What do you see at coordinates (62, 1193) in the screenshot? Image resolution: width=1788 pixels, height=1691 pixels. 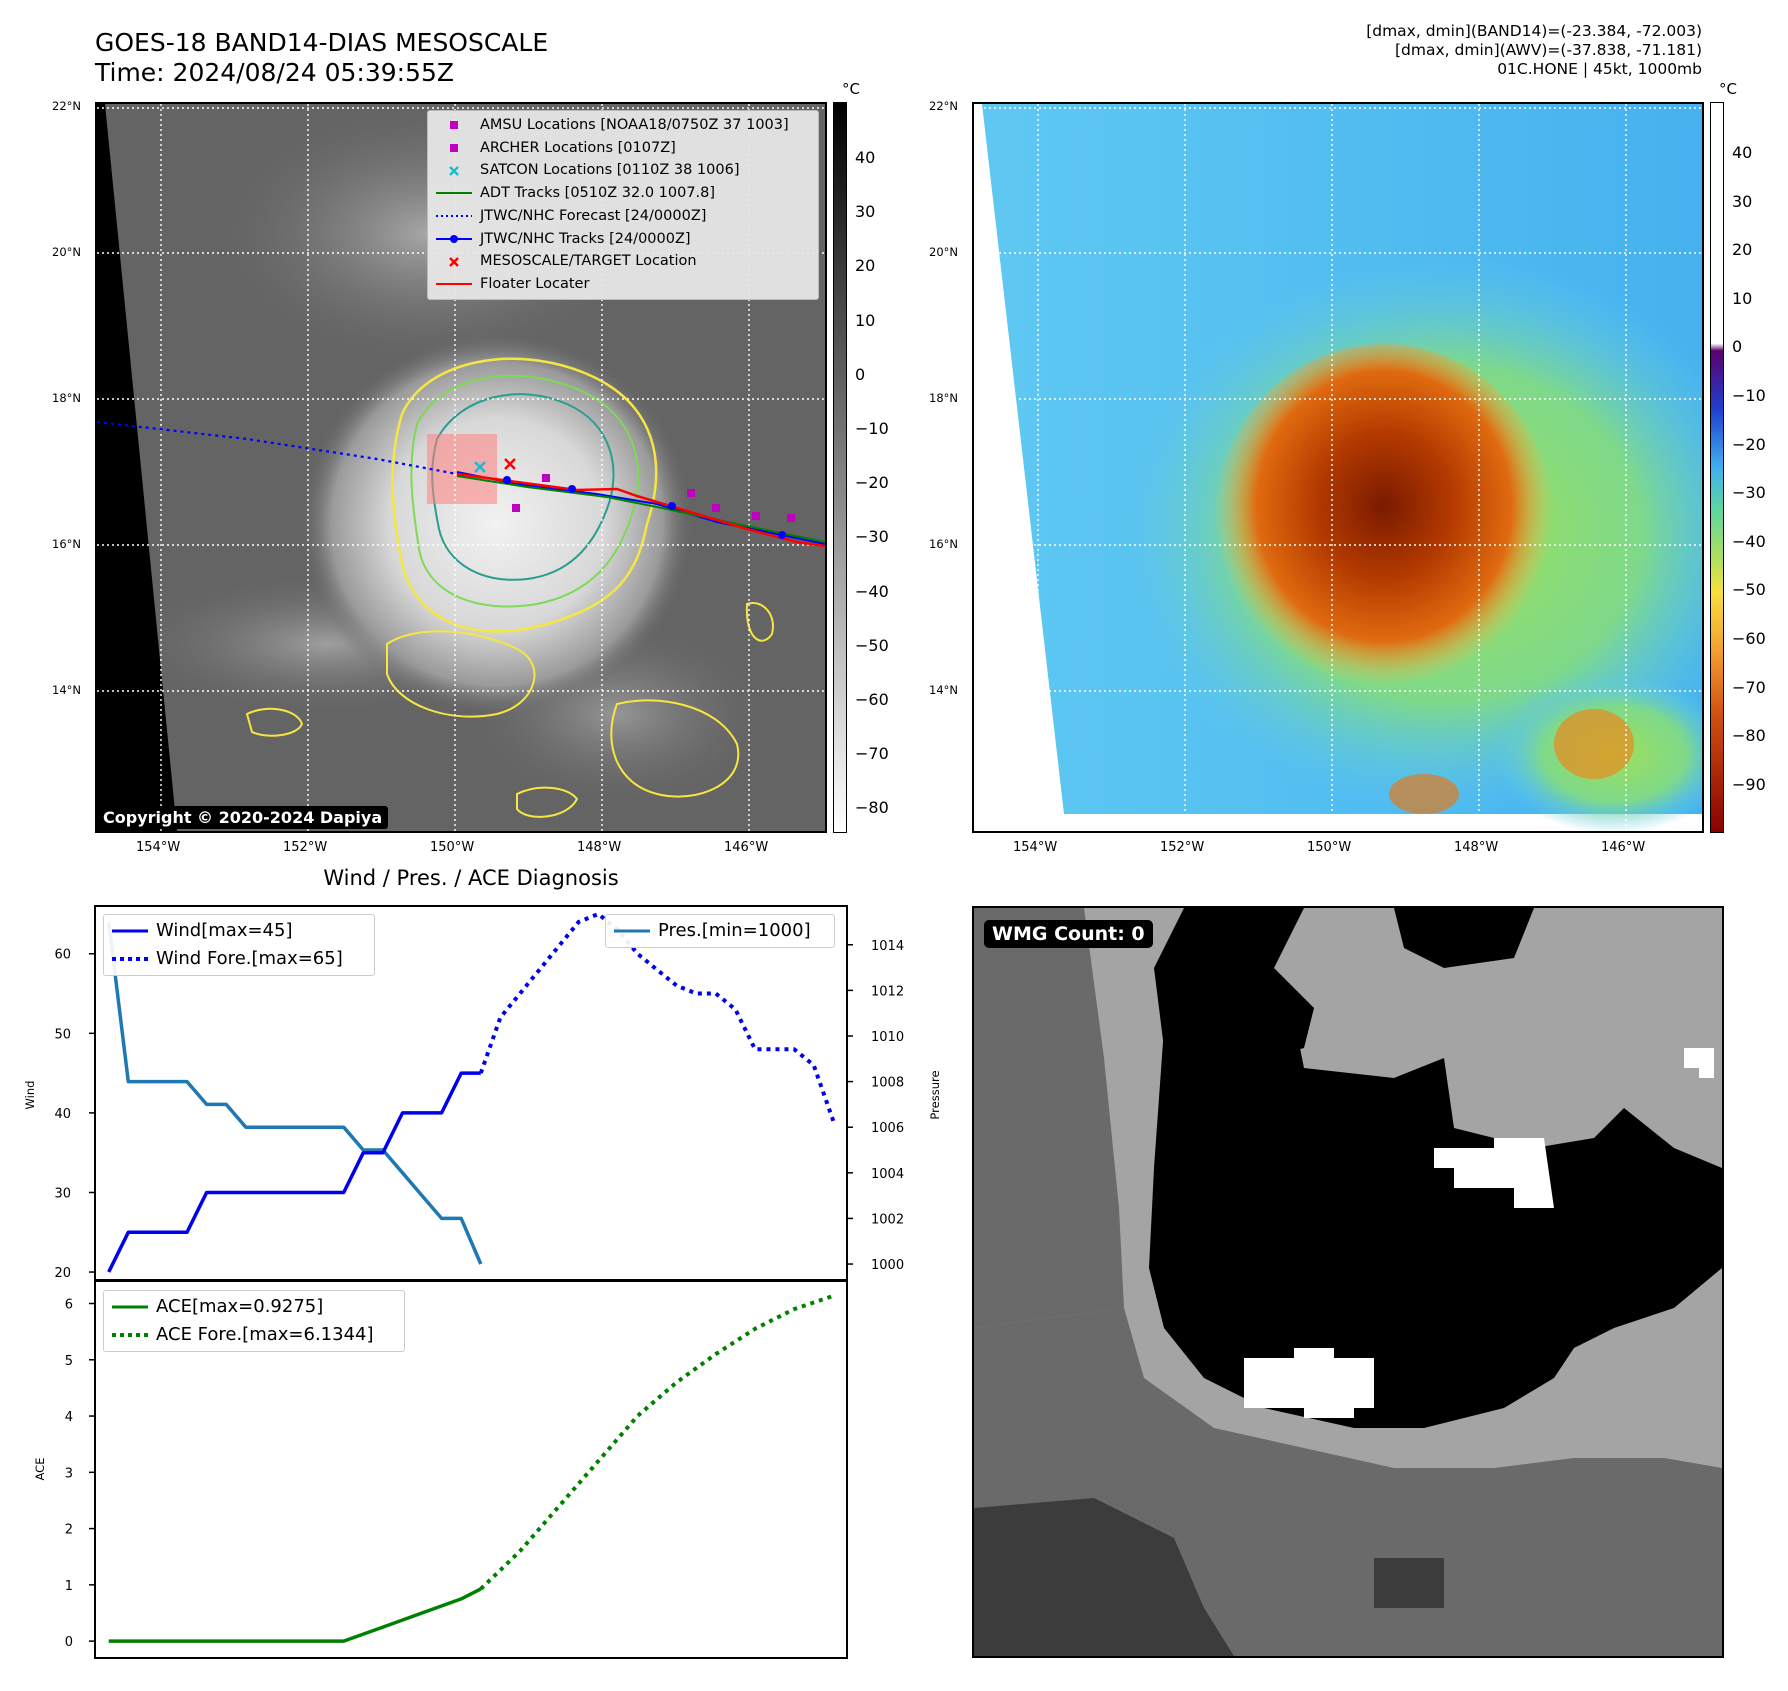 I see `wind-tick-label: 30` at bounding box center [62, 1193].